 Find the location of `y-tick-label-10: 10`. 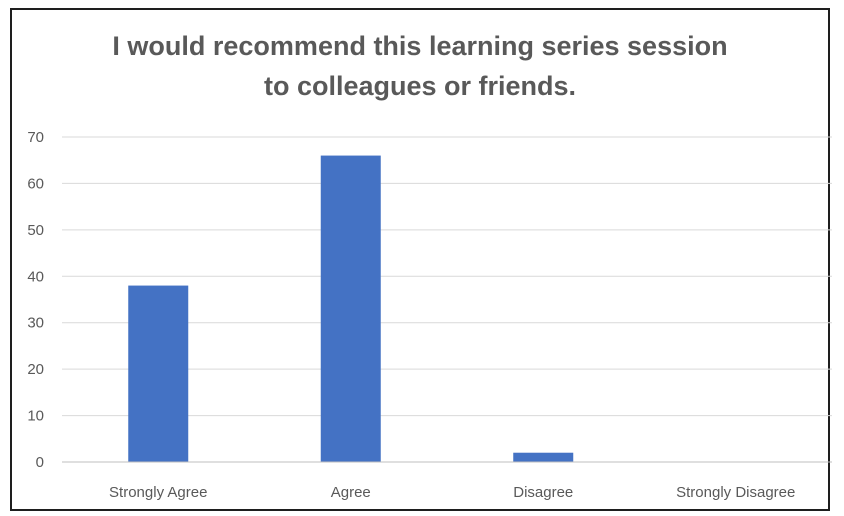

y-tick-label-10: 10 is located at coordinates (35, 416).